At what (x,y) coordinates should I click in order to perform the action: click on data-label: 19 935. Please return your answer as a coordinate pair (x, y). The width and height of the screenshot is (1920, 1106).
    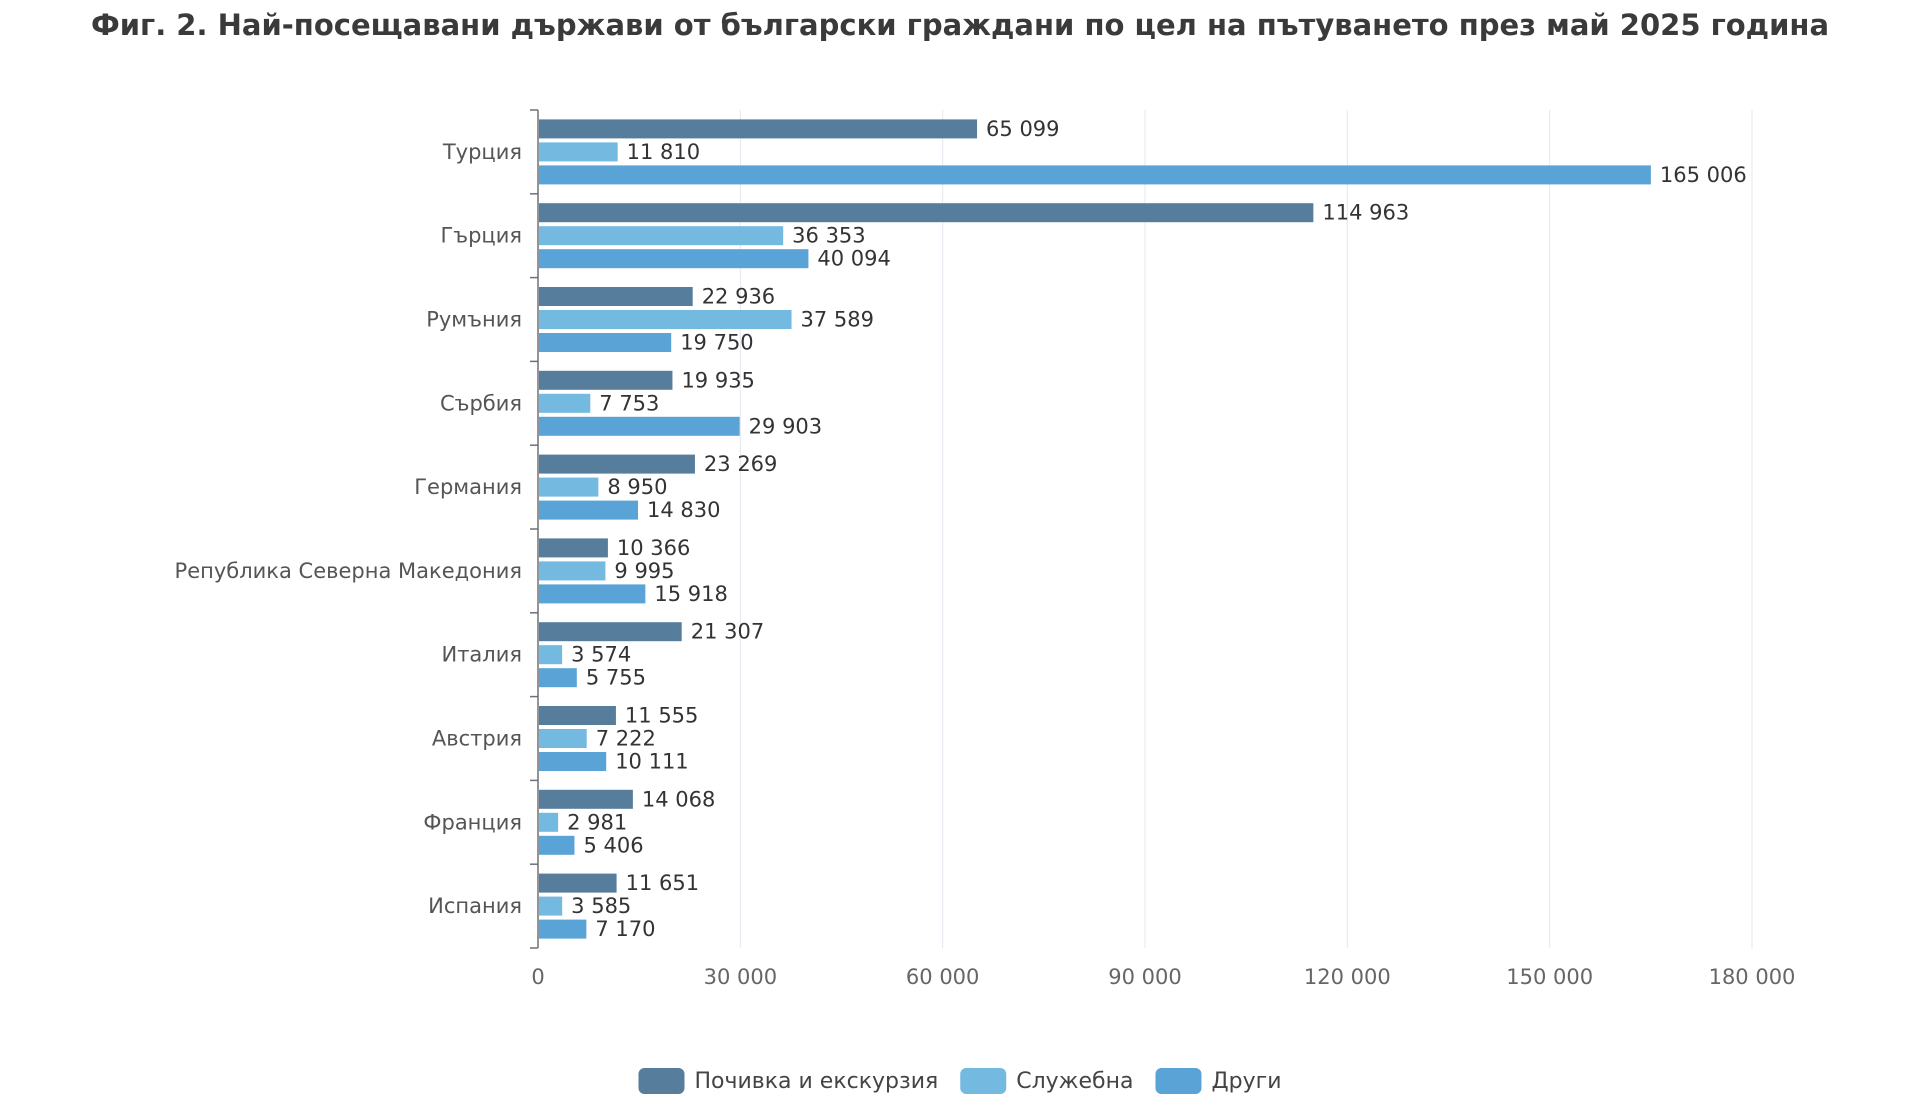
    Looking at the image, I should click on (717, 380).